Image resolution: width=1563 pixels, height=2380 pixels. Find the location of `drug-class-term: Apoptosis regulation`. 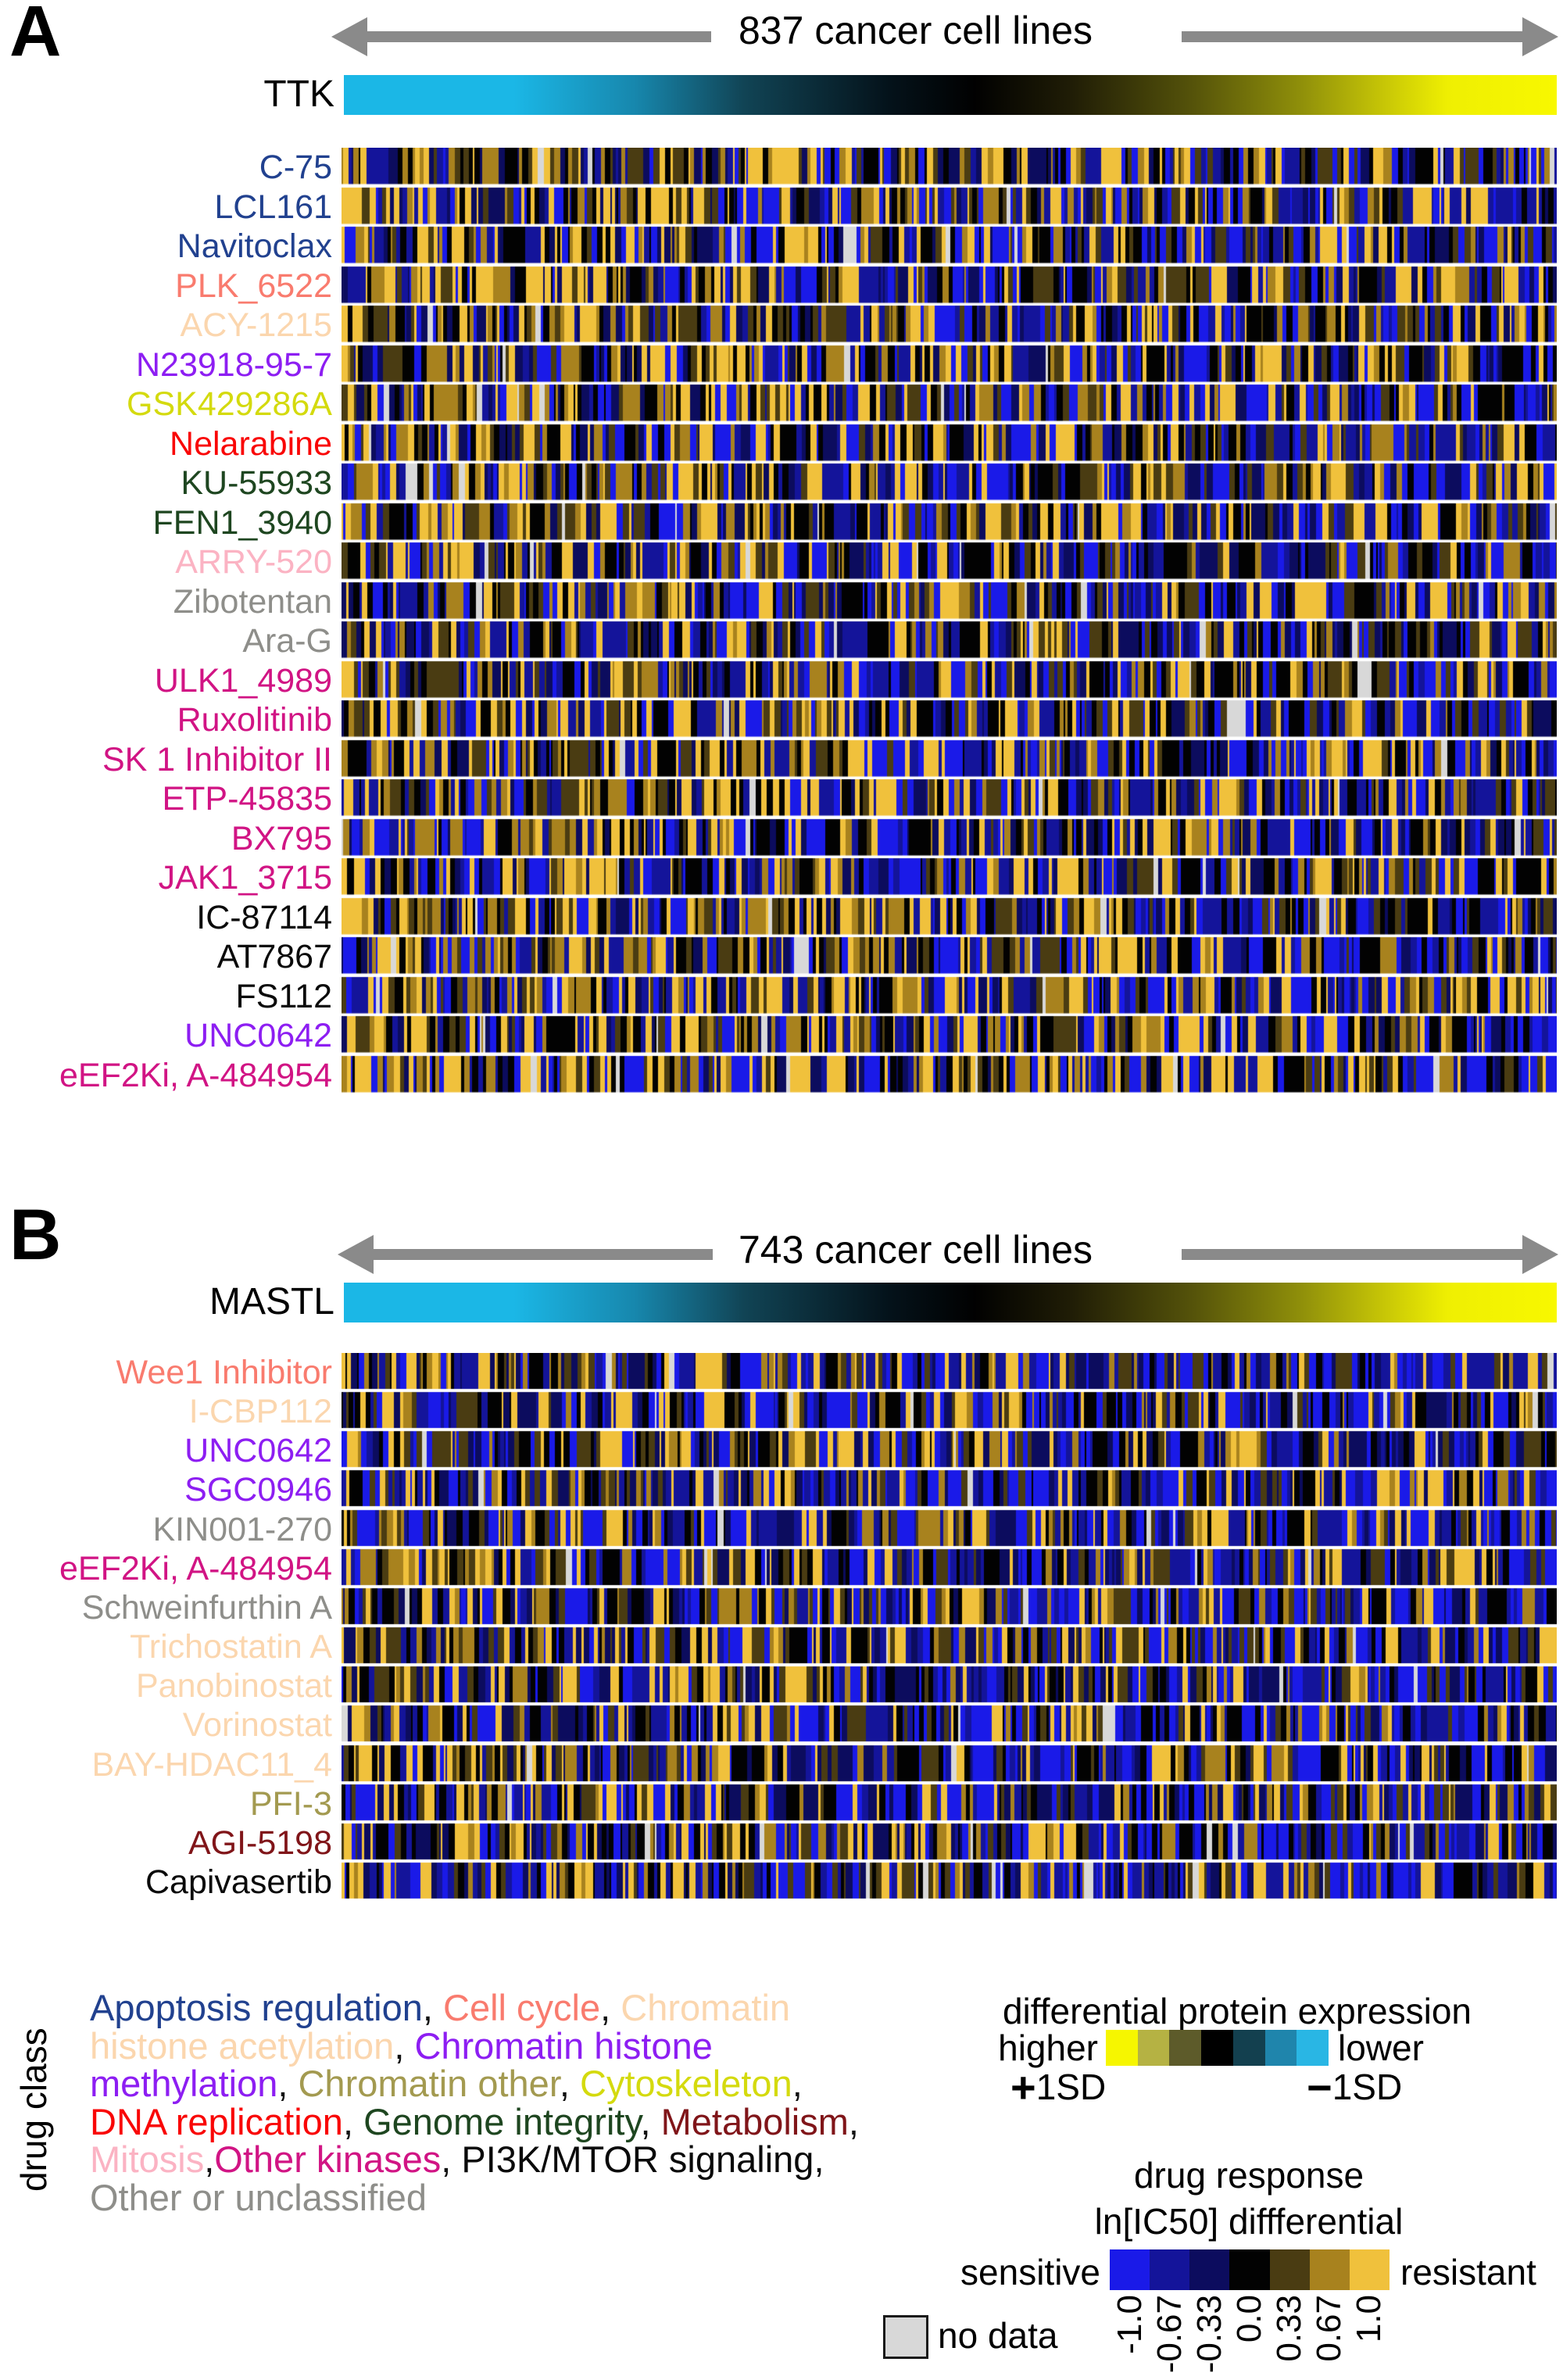

drug-class-term: Apoptosis regulation is located at coordinates (256, 2007).